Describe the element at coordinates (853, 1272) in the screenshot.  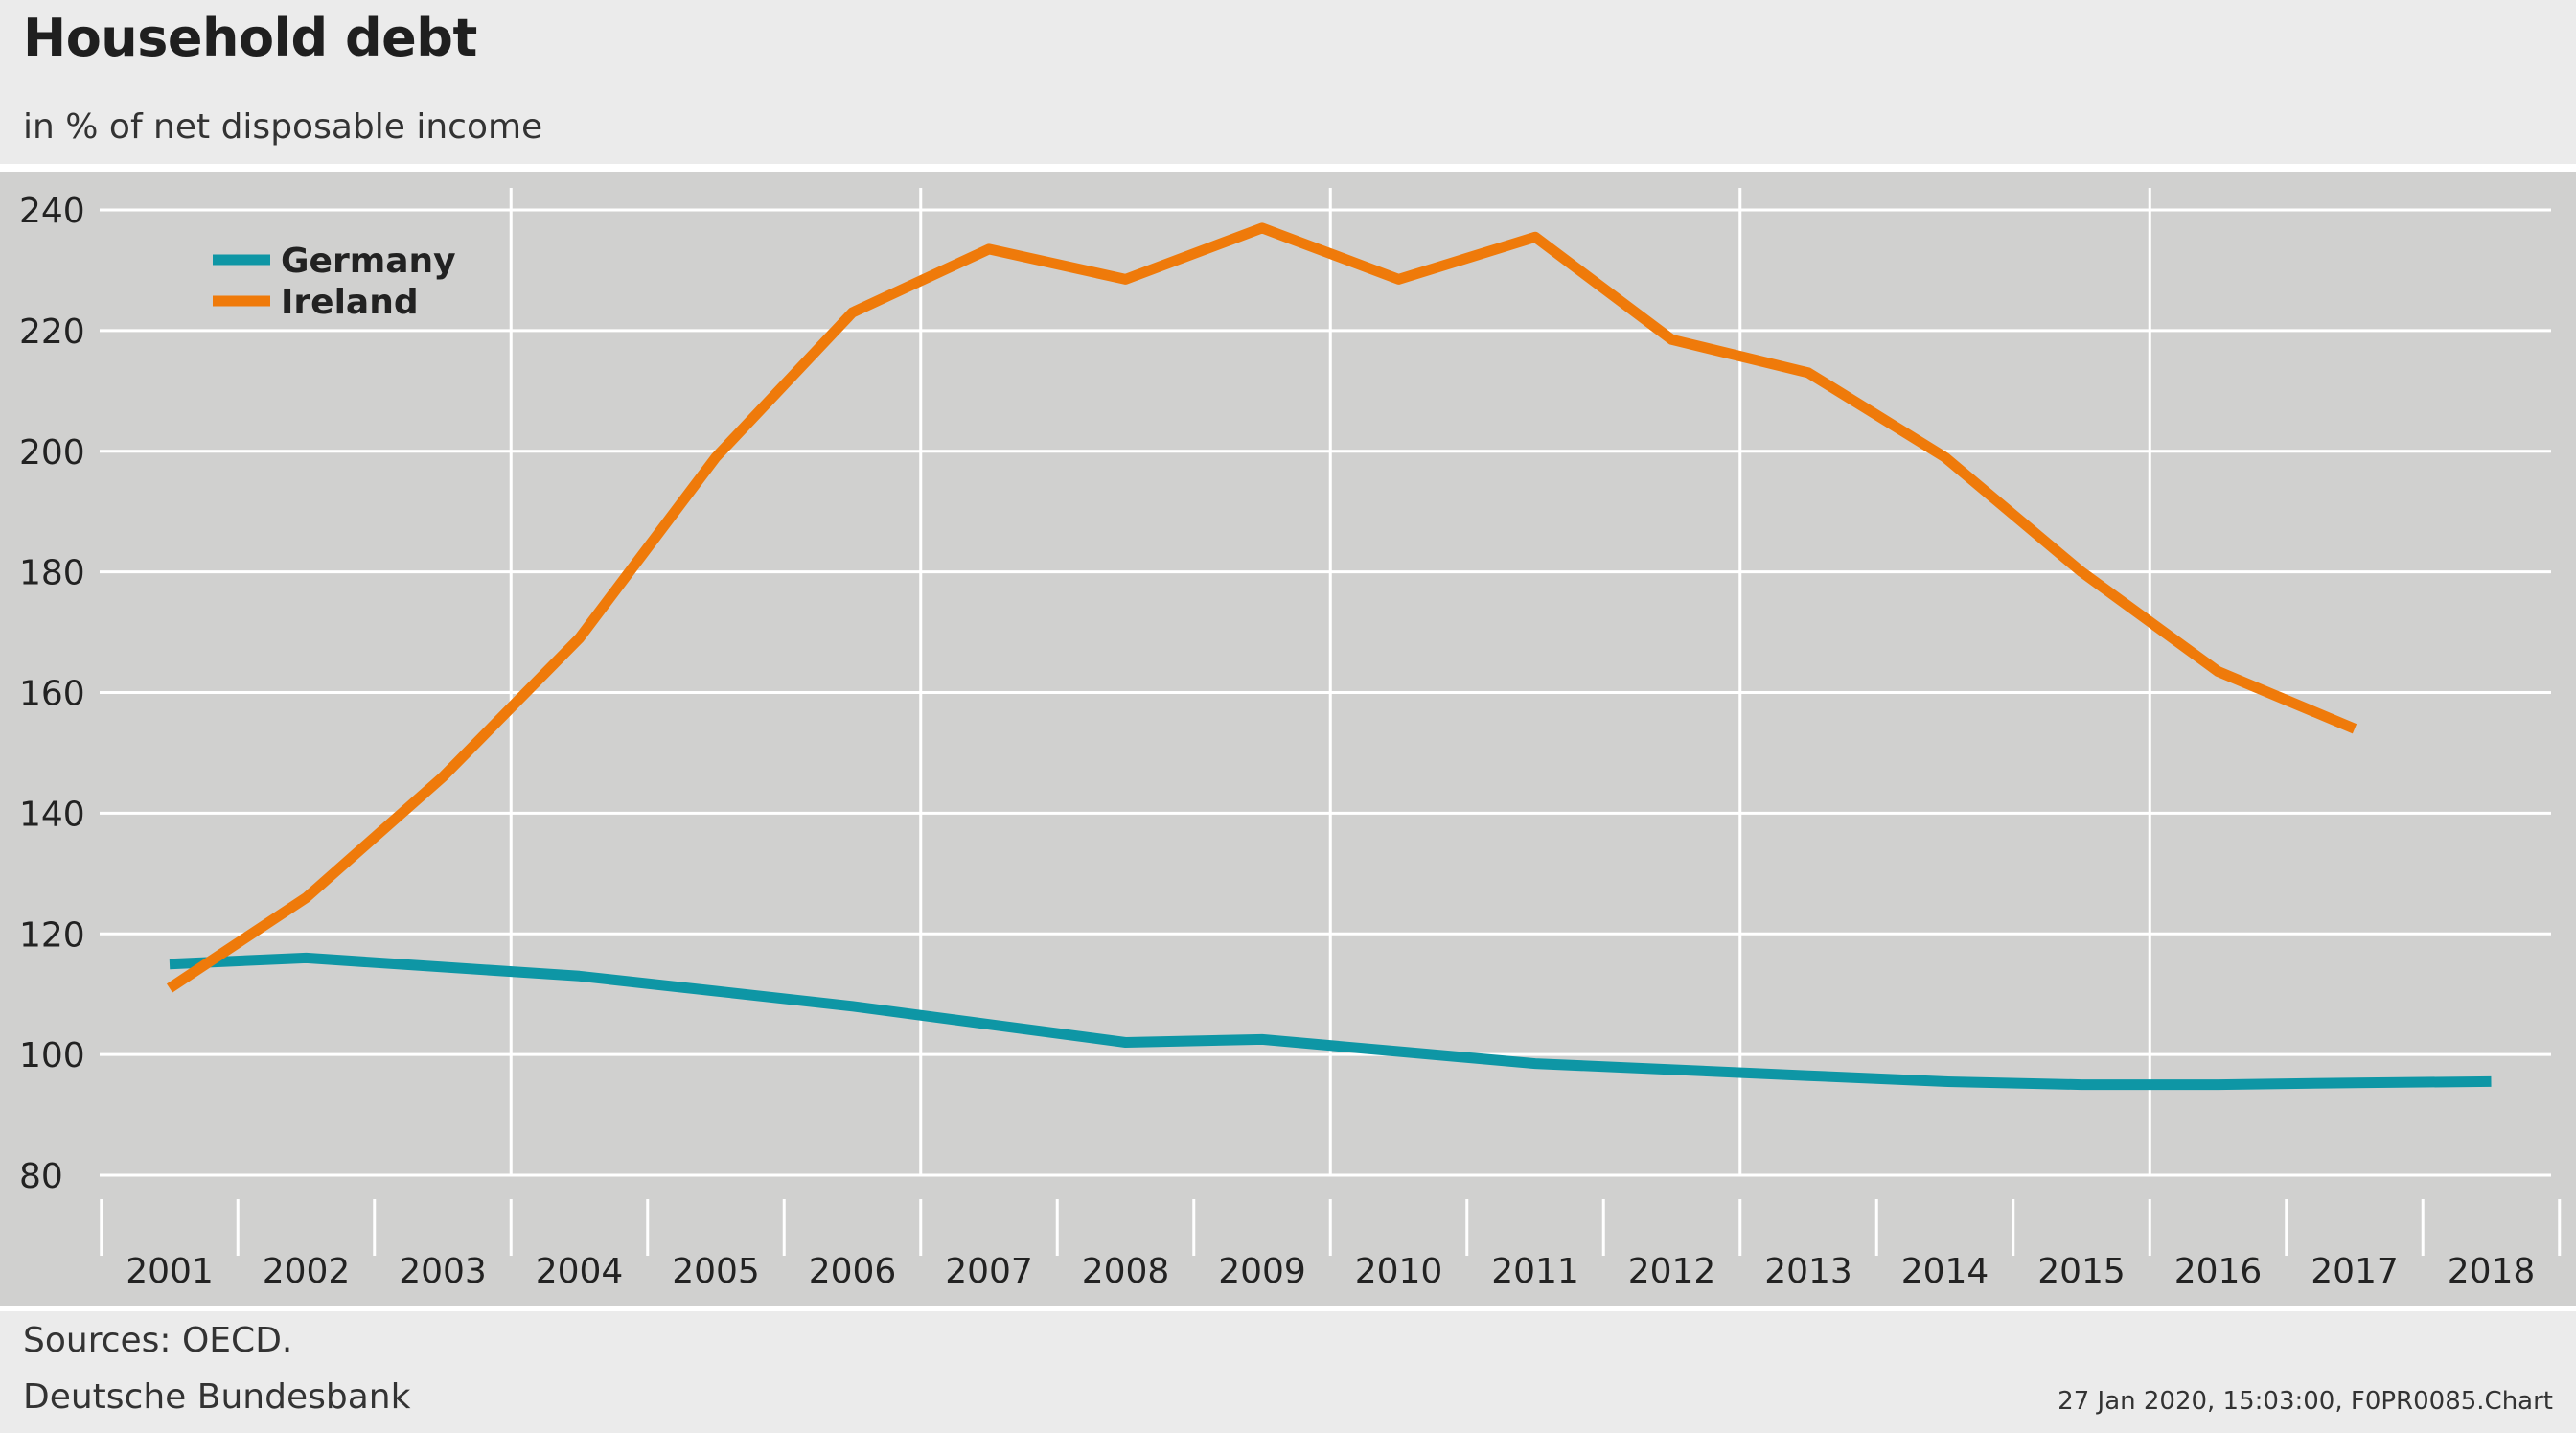
I see `x-tick-label-2006: 2006` at that location.